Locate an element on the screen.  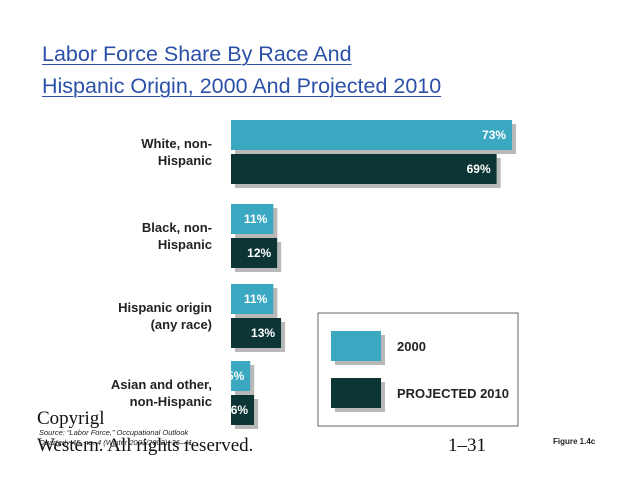
legend-box is located at coordinates (418, 369).